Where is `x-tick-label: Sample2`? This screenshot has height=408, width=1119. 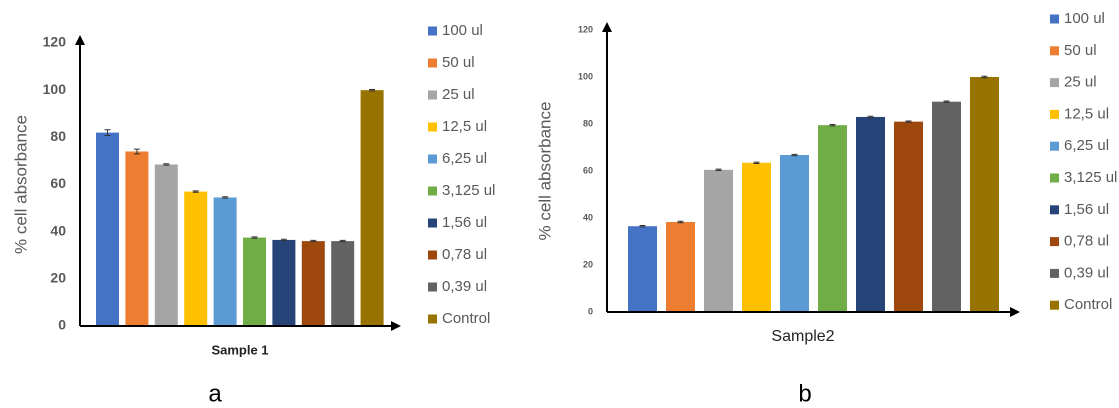
x-tick-label: Sample2 is located at coordinates (802, 336).